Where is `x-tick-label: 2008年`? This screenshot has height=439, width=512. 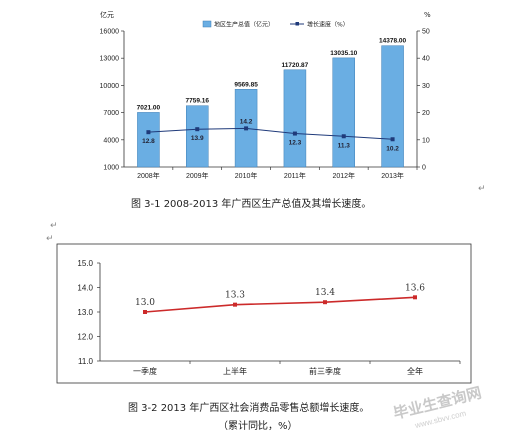 x-tick-label: 2008年 is located at coordinates (148, 175).